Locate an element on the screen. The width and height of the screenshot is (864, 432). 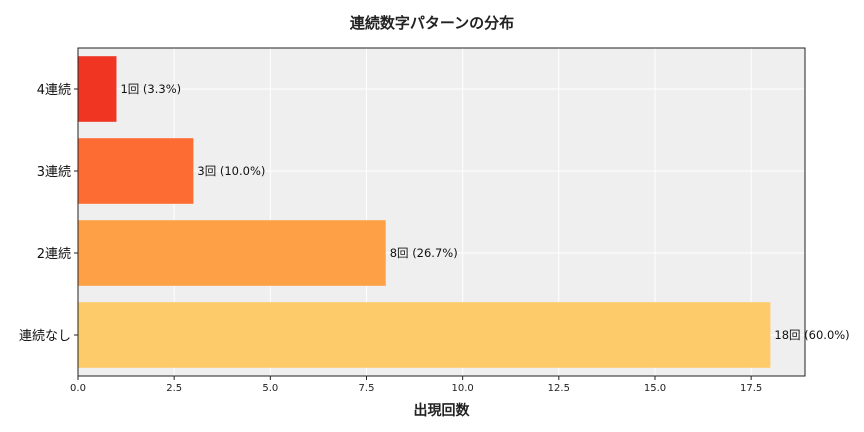
data-label: 1回 (3.3%) is located at coordinates (150, 89).